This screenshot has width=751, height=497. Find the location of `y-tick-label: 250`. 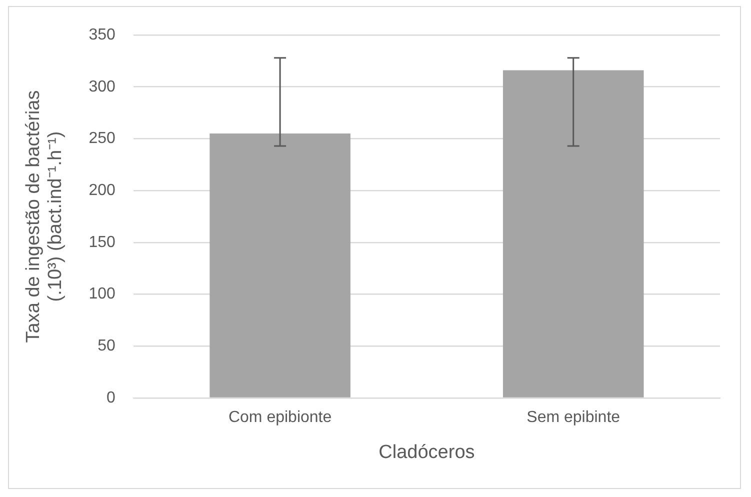

y-tick-label: 250 is located at coordinates (102, 139).